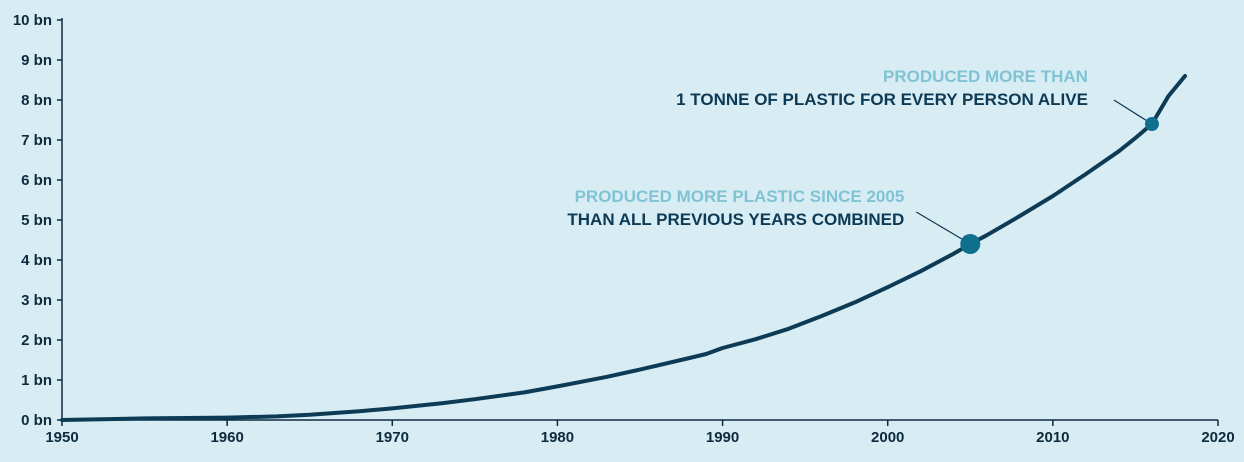 Image resolution: width=1244 pixels, height=462 pixels. What do you see at coordinates (722, 437) in the screenshot?
I see `x-tick-label: 1990` at bounding box center [722, 437].